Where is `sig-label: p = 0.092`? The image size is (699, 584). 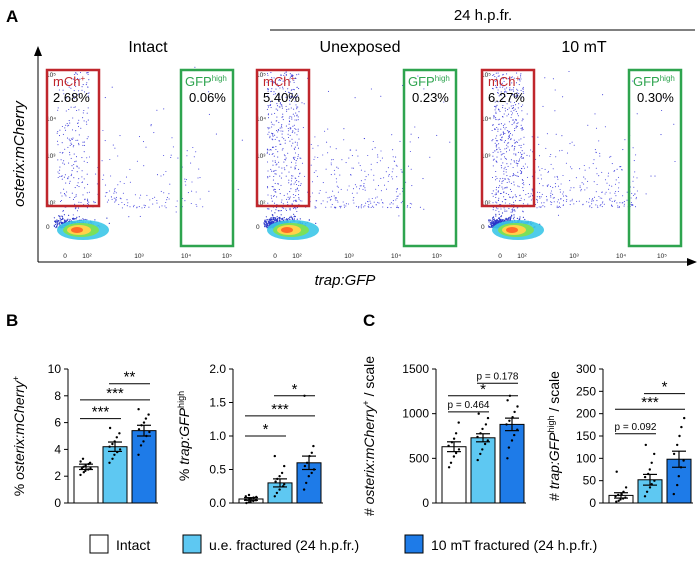 sig-label: p = 0.092 is located at coordinates (636, 427).